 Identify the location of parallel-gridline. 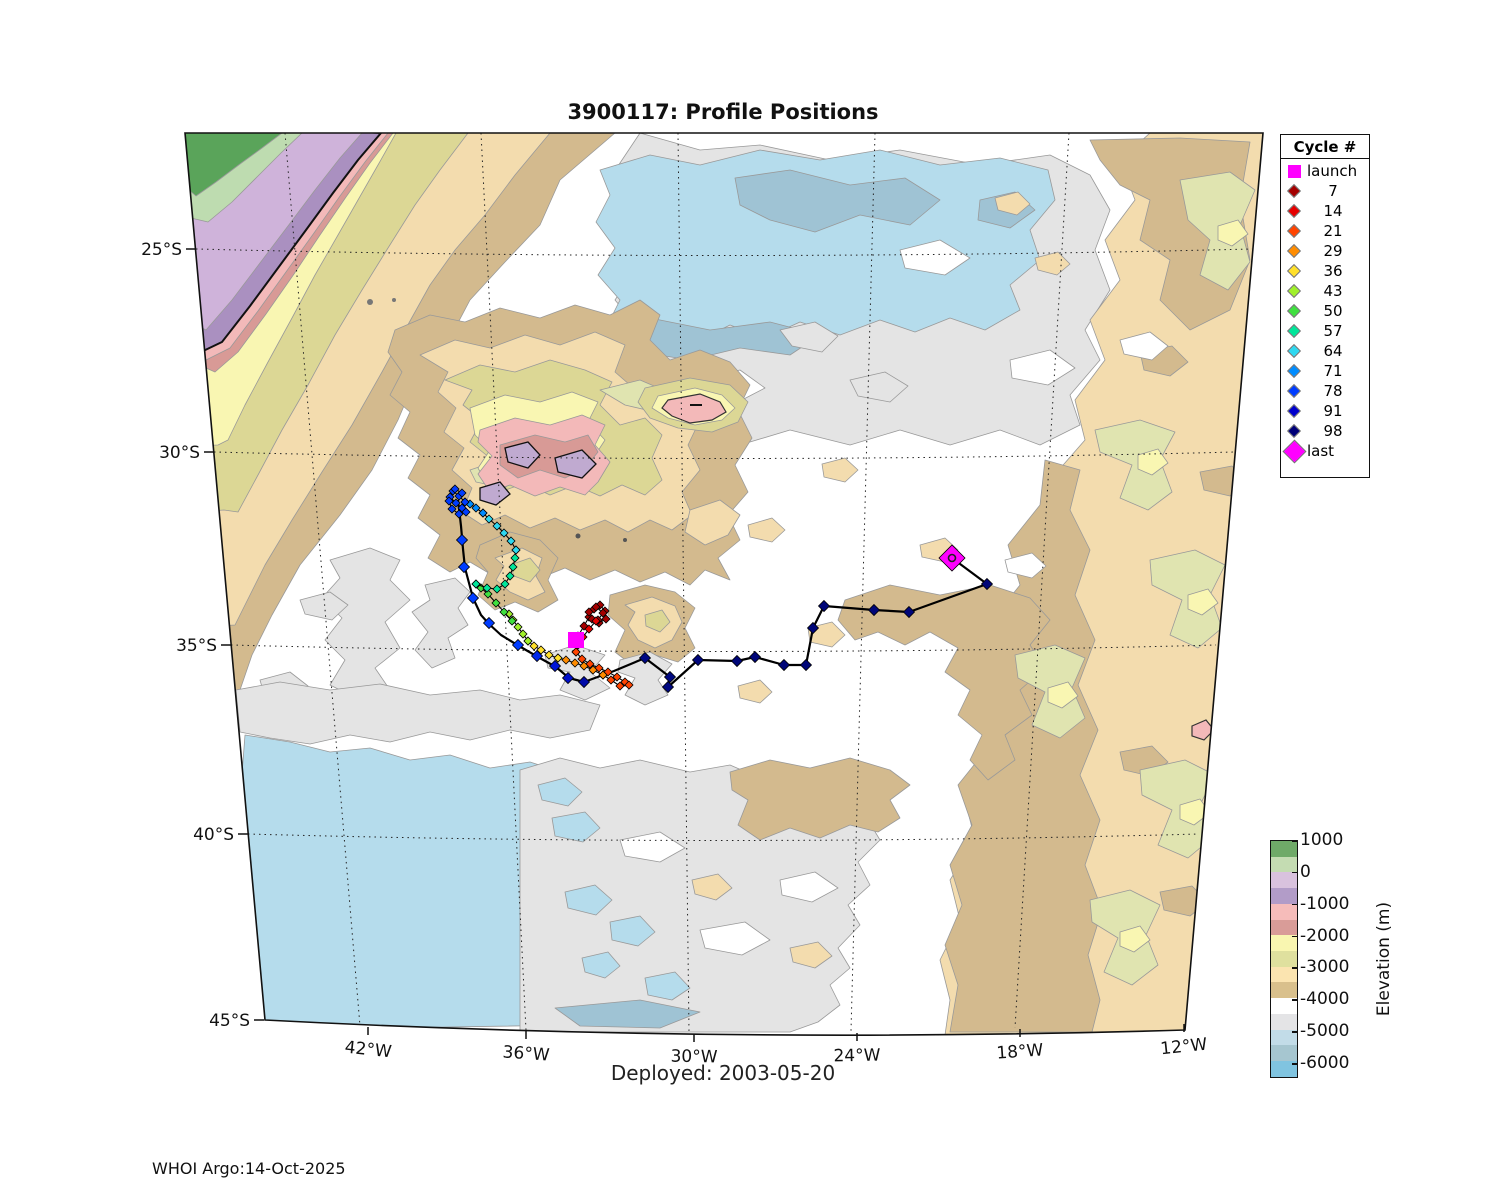
(723, 648).